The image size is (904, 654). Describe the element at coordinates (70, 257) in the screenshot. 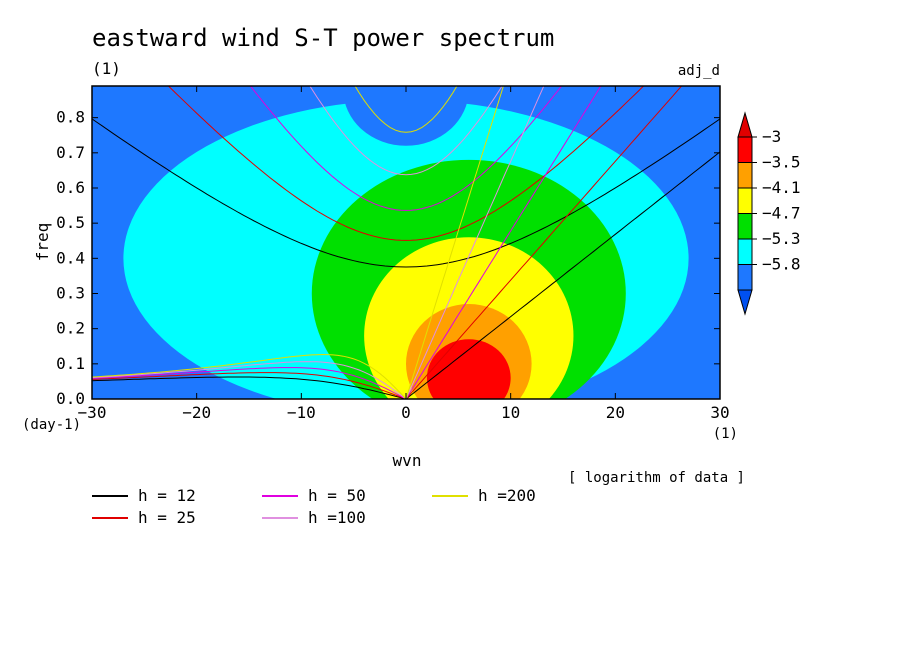

I see `y-tick-label: 0.4` at that location.